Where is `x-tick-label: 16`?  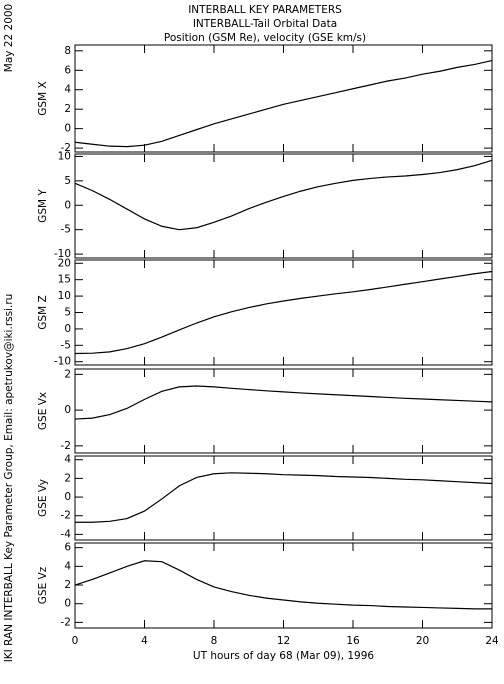 x-tick-label: 16 is located at coordinates (353, 641).